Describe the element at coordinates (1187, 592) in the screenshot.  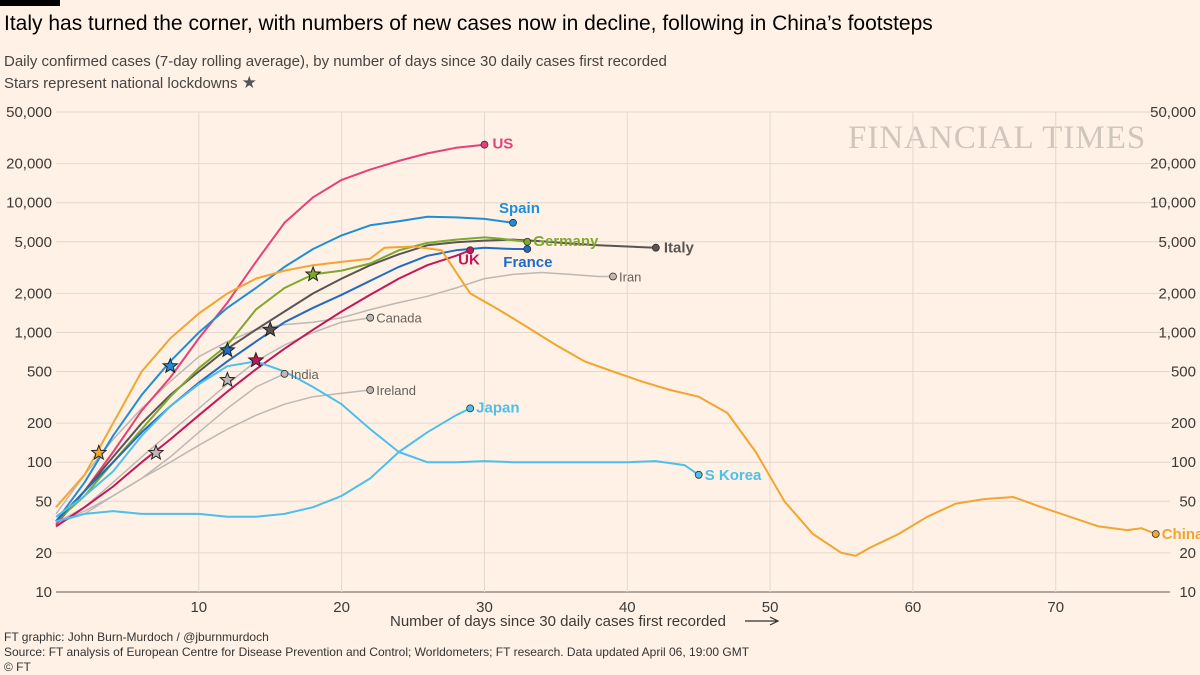
I see `y-tick-label-right: 10` at that location.